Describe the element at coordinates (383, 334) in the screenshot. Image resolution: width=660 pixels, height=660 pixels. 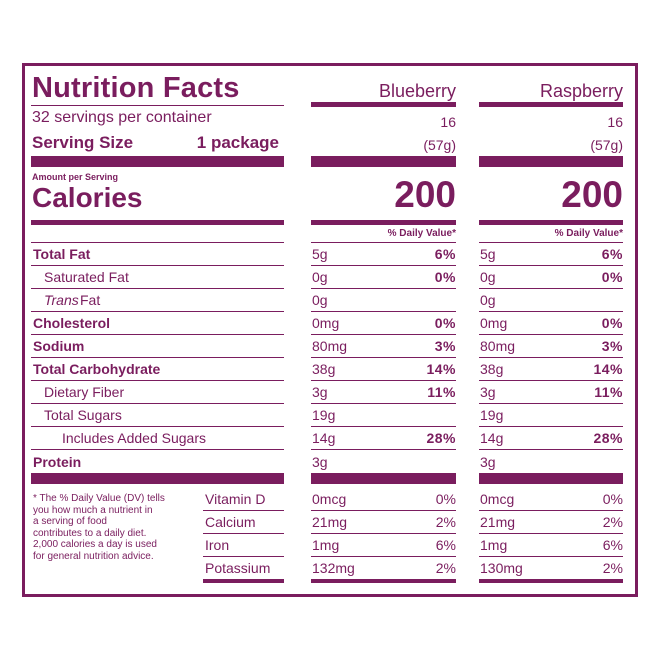
I see `blueberry-cholesterol-rule` at that location.